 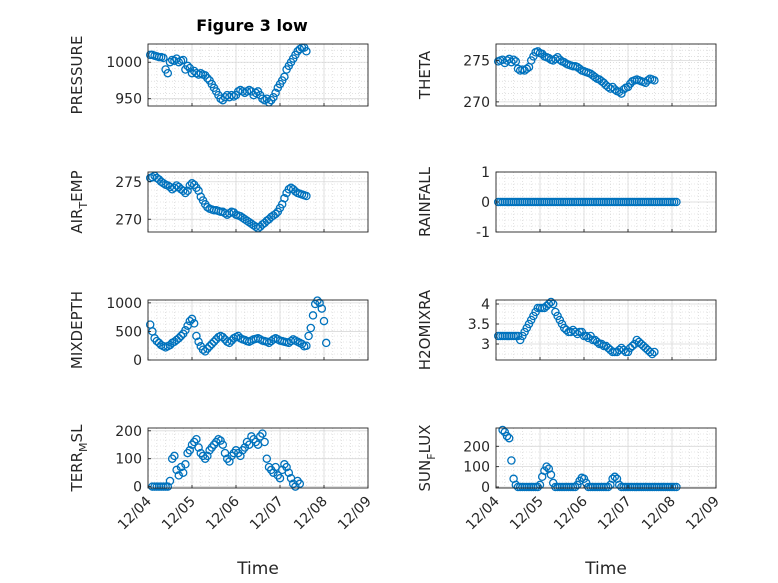 I want to click on y-tick-label: 200, so click(x=476, y=447).